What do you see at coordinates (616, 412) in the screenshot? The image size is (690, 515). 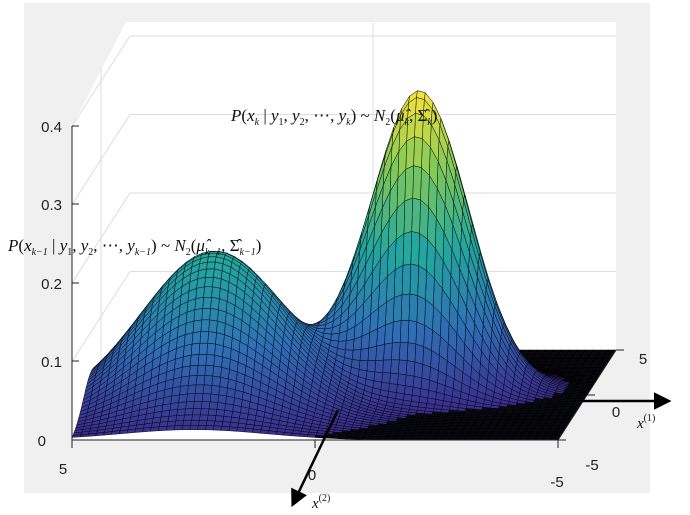 I see `x1-tick-label: 0` at bounding box center [616, 412].